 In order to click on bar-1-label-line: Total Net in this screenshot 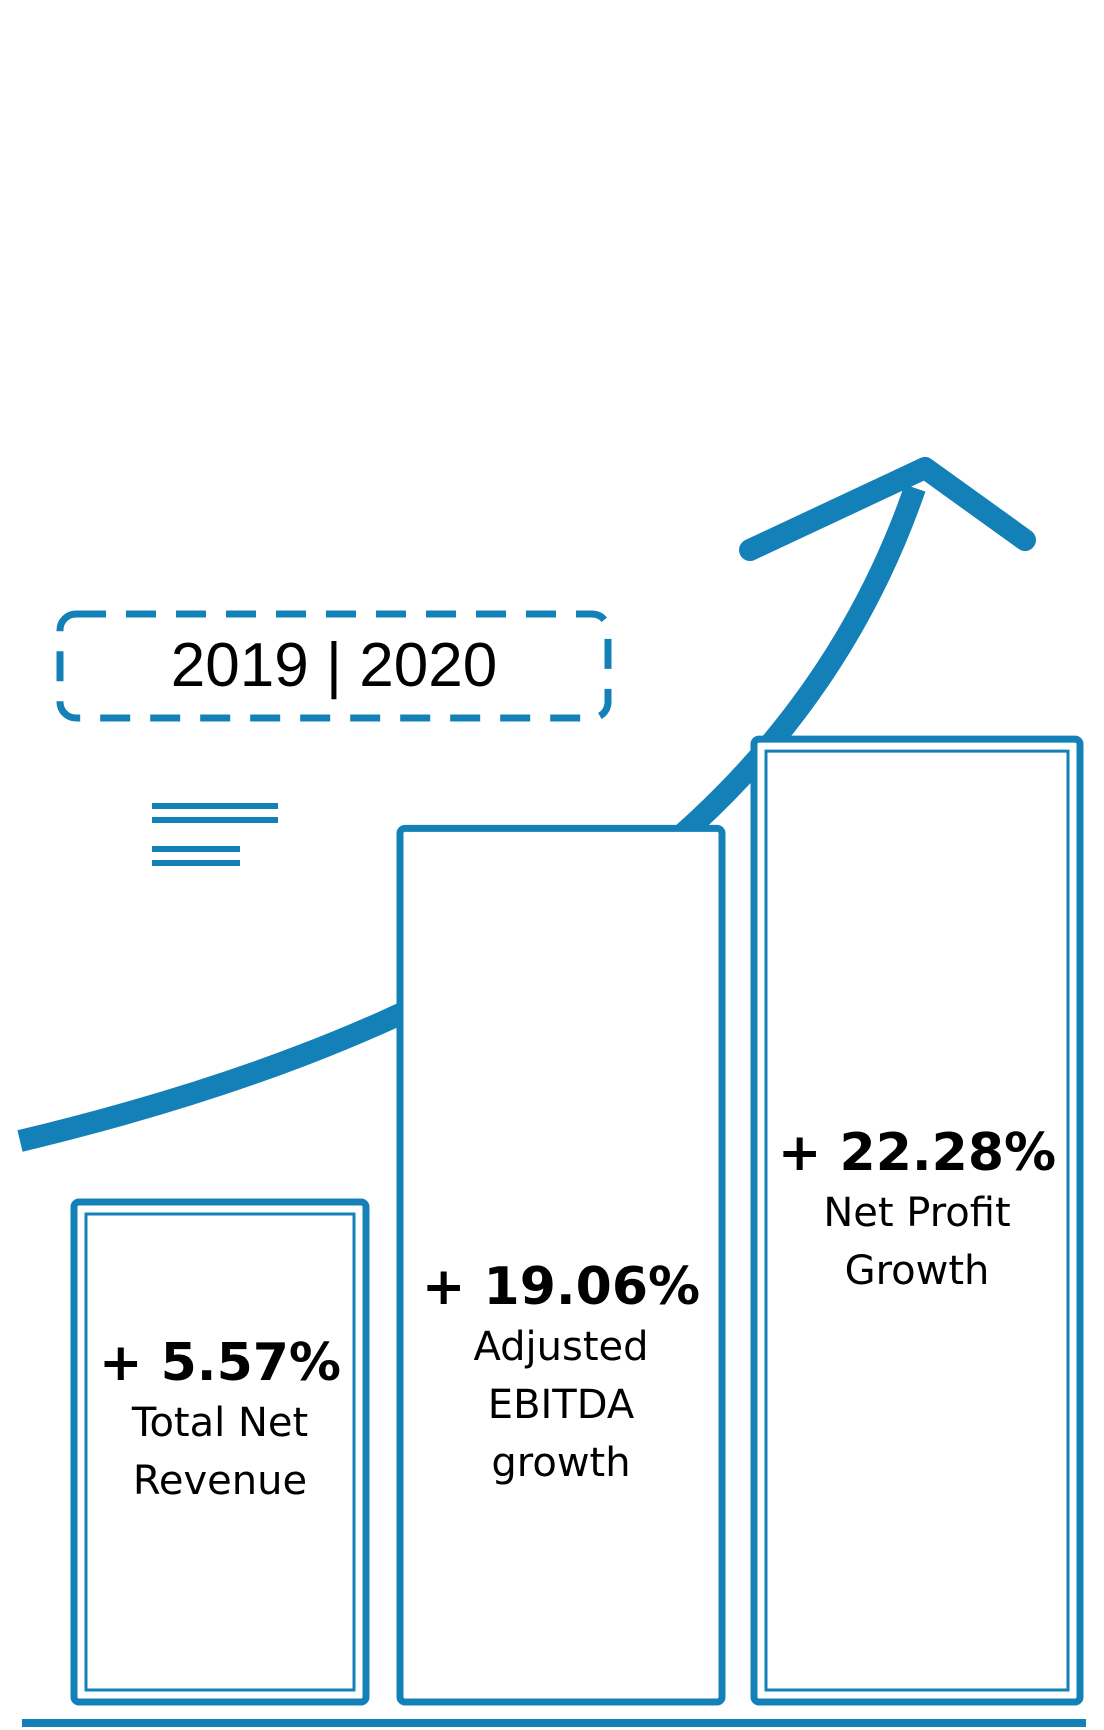, I will do `click(220, 1423)`.